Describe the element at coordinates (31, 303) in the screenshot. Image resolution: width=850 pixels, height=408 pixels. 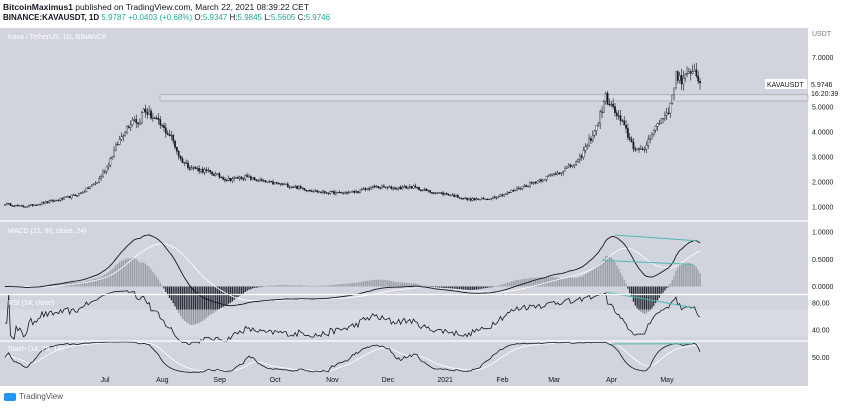
I see `rsi-label: RSI (14, close)` at that location.